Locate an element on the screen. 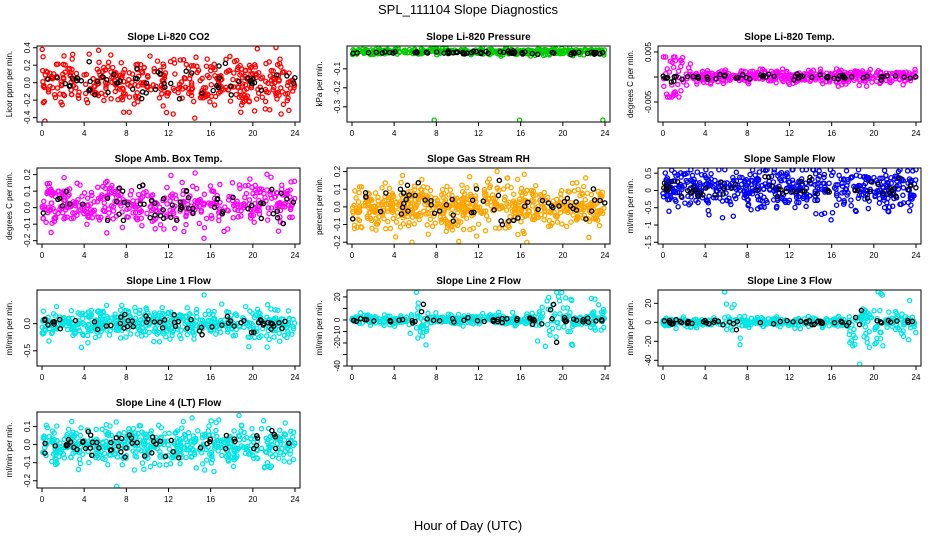 This screenshot has height=540, width=936. x-tick-label: 24 is located at coordinates (295, 133).